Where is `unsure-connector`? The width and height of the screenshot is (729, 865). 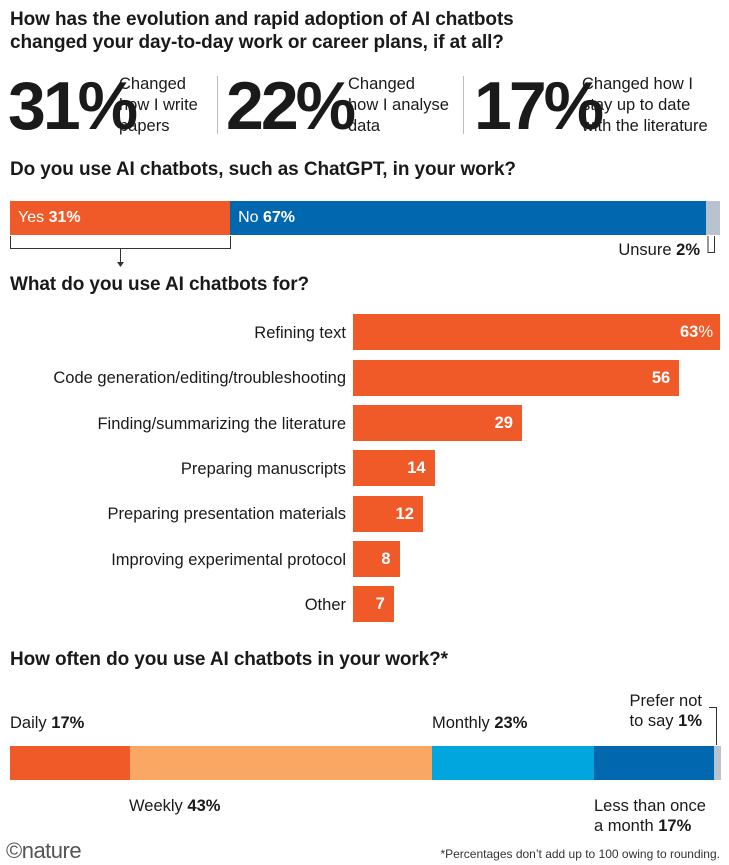 unsure-connector is located at coordinates (711, 244).